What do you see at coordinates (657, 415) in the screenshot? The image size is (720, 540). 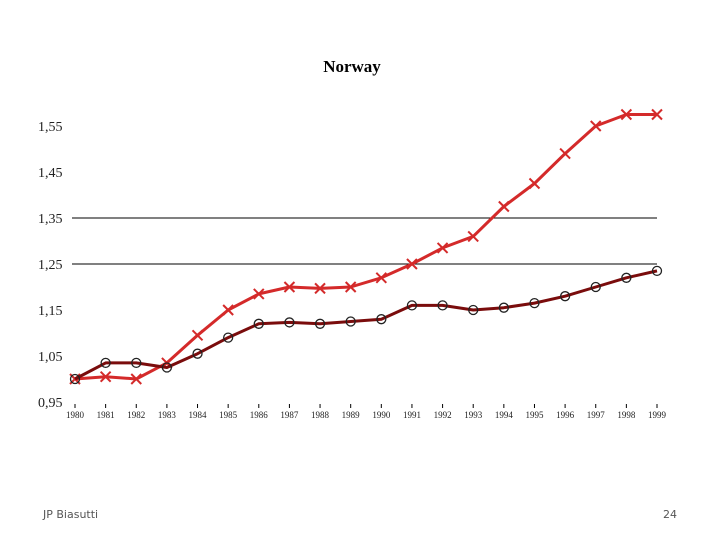 I see `x-tick-label: 1999` at bounding box center [657, 415].